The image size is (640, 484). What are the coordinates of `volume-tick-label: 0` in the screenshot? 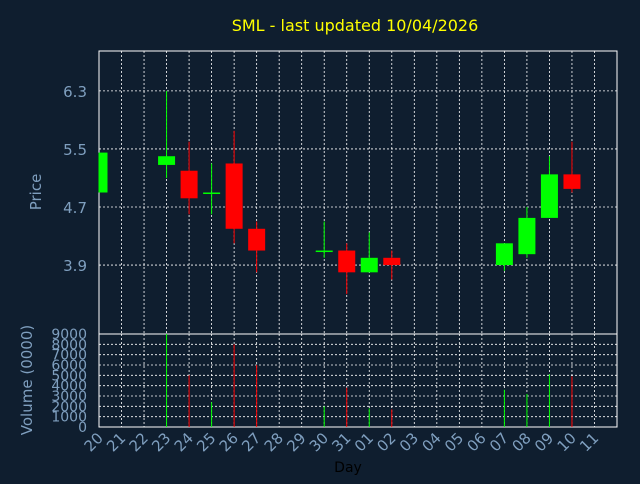 It's located at (82, 428).